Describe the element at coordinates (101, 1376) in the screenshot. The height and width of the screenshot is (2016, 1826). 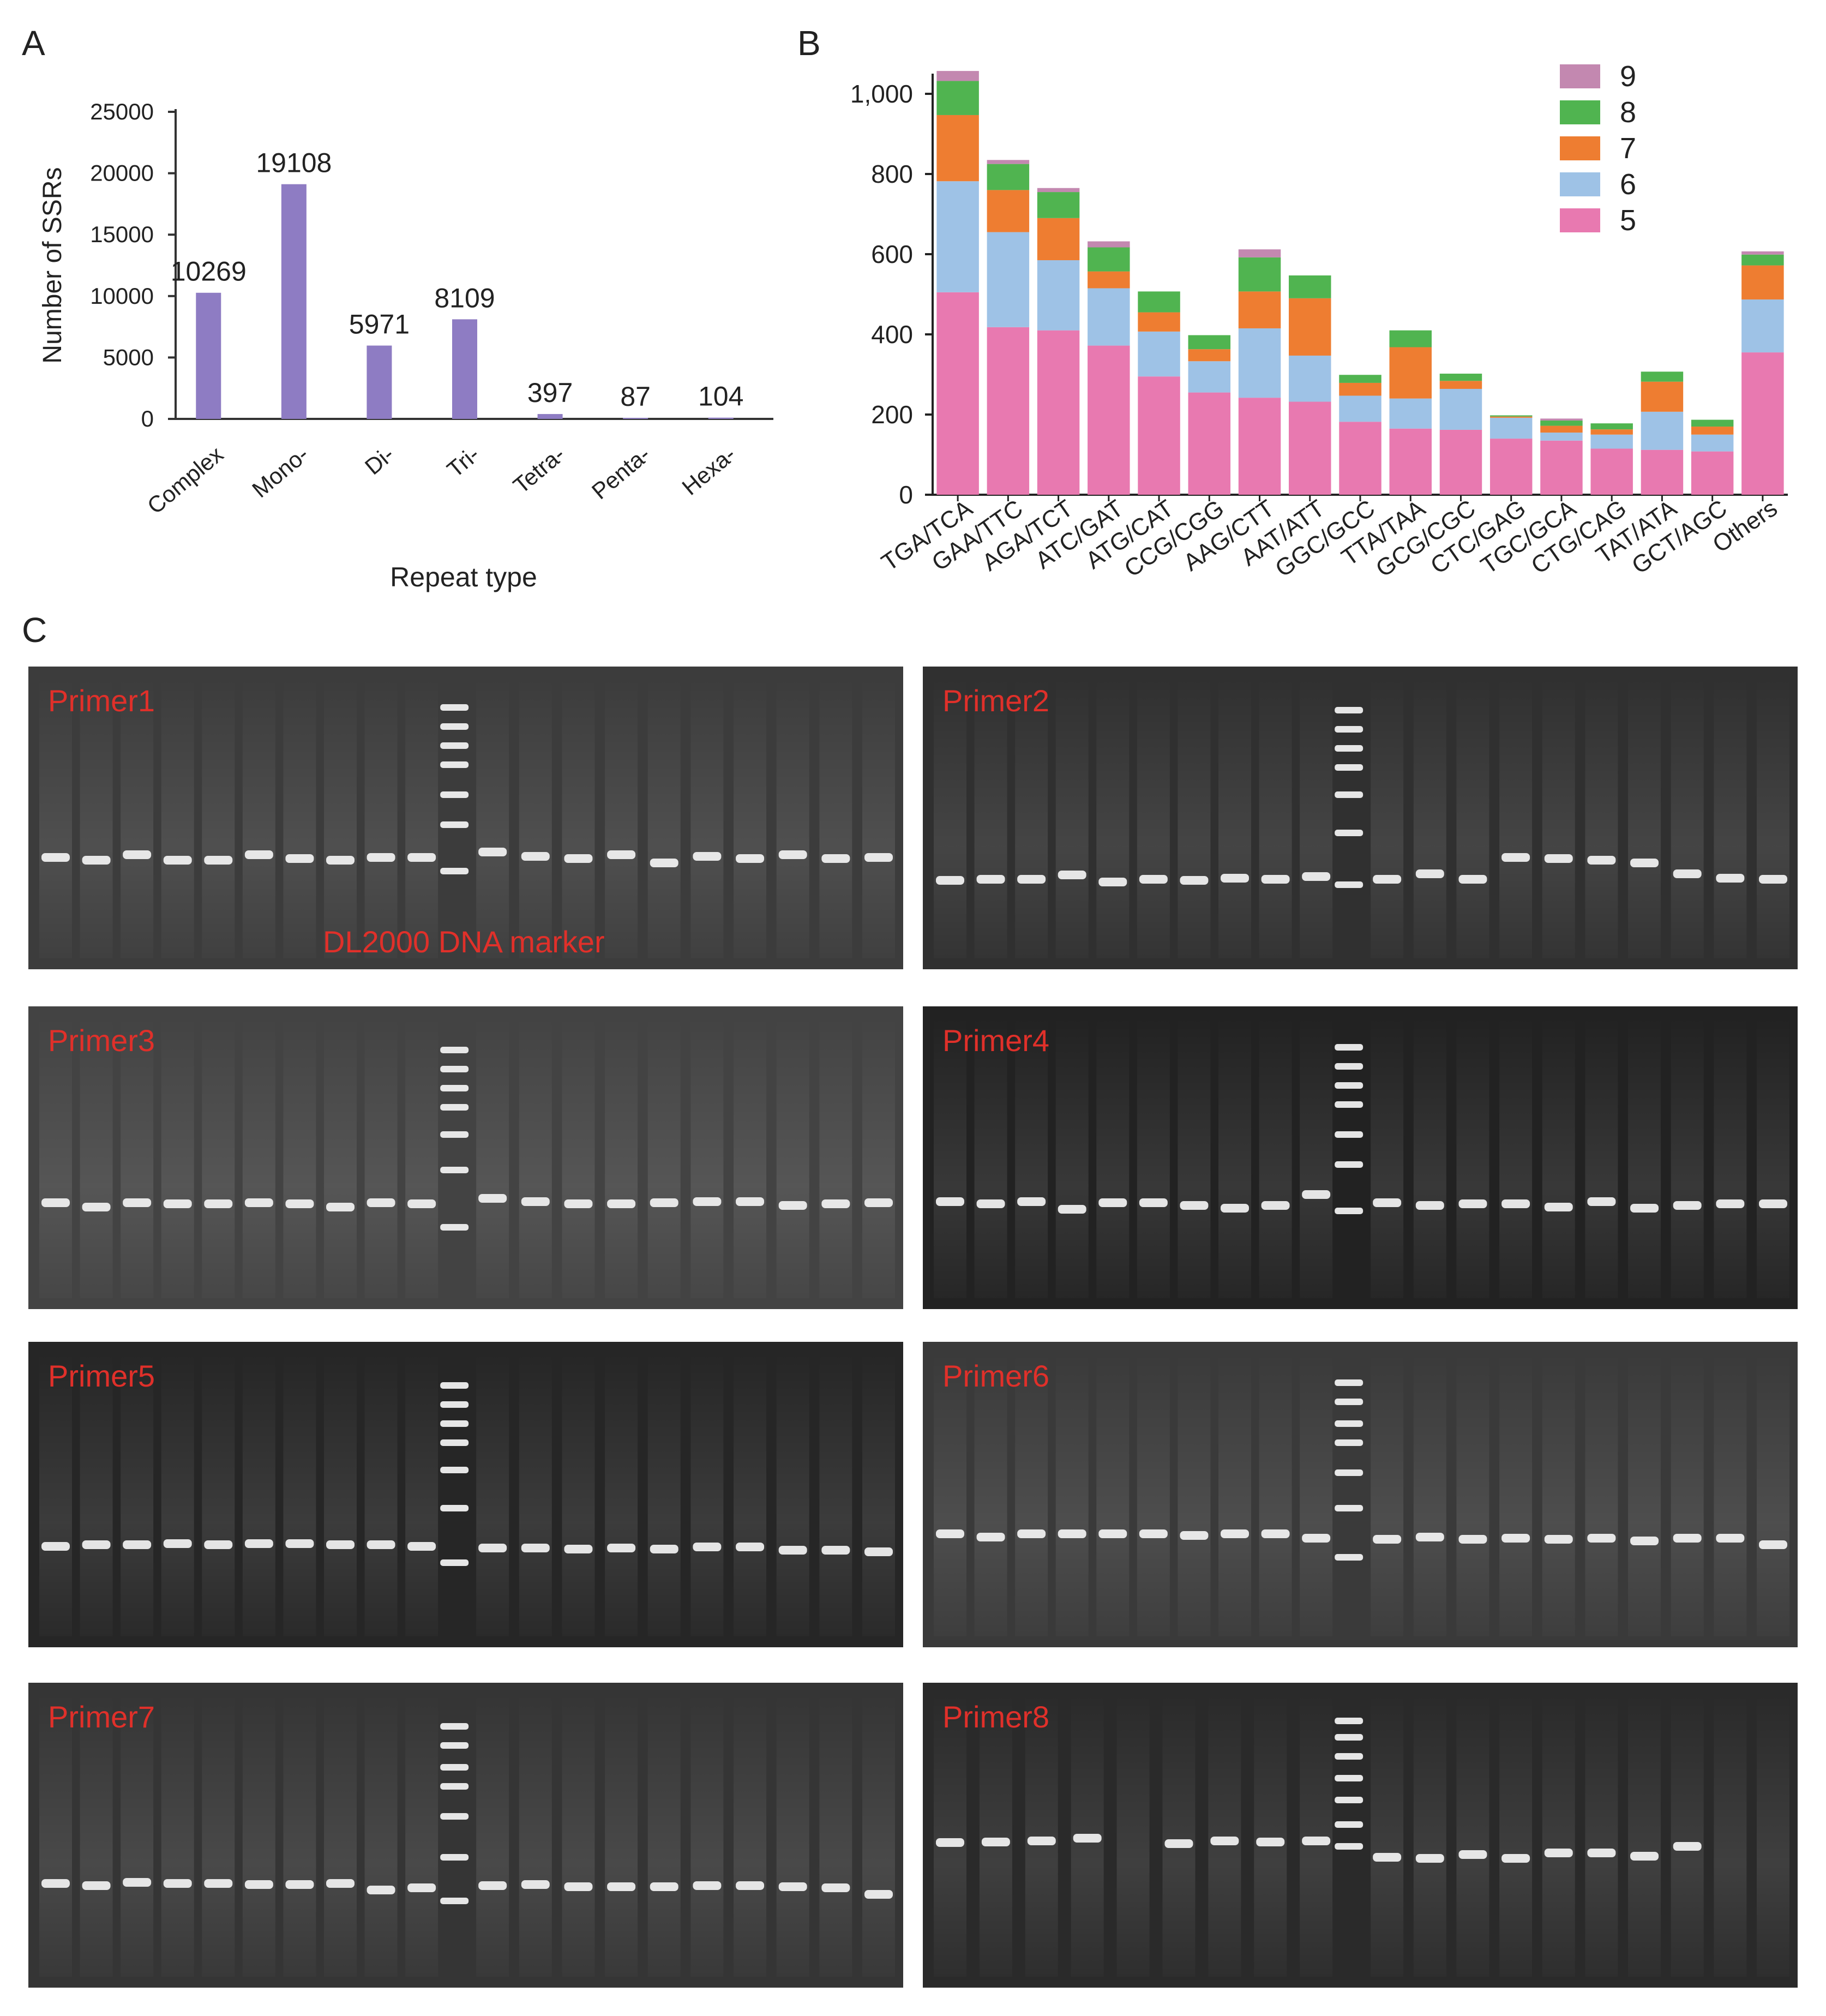
I see `gel-label: Primer5` at that location.